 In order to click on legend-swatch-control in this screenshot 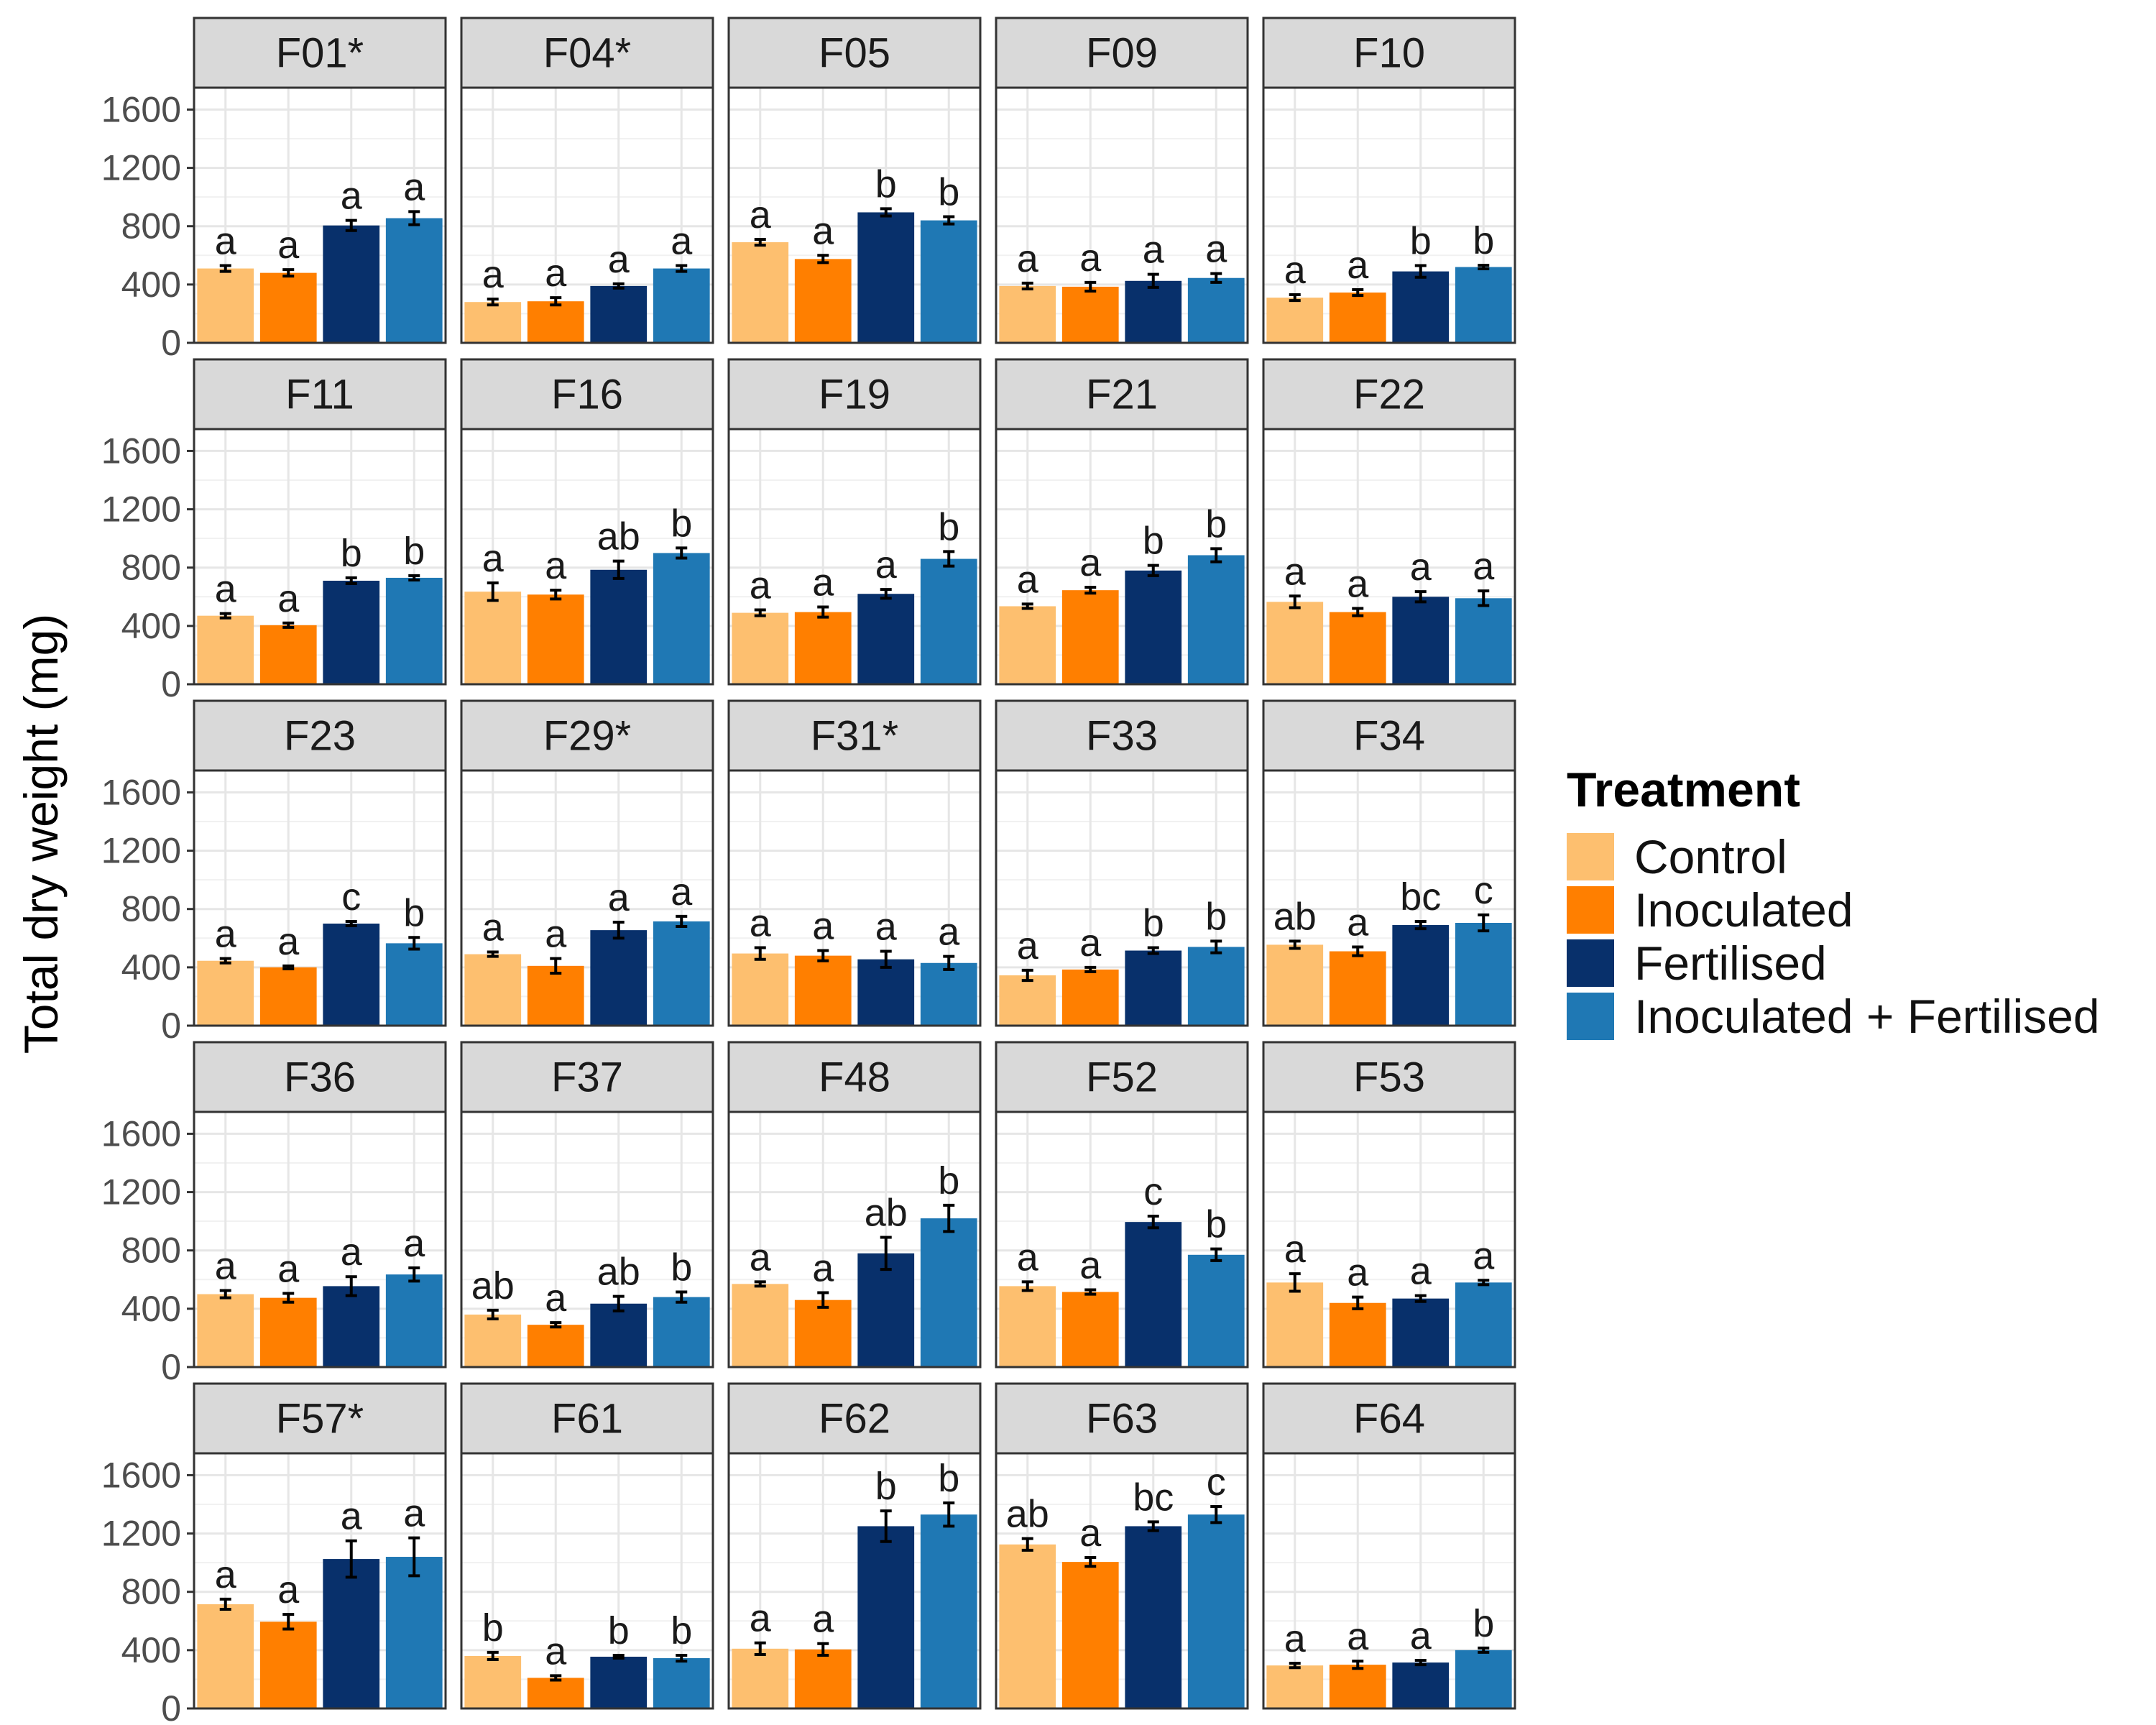, I will do `click(1591, 856)`.